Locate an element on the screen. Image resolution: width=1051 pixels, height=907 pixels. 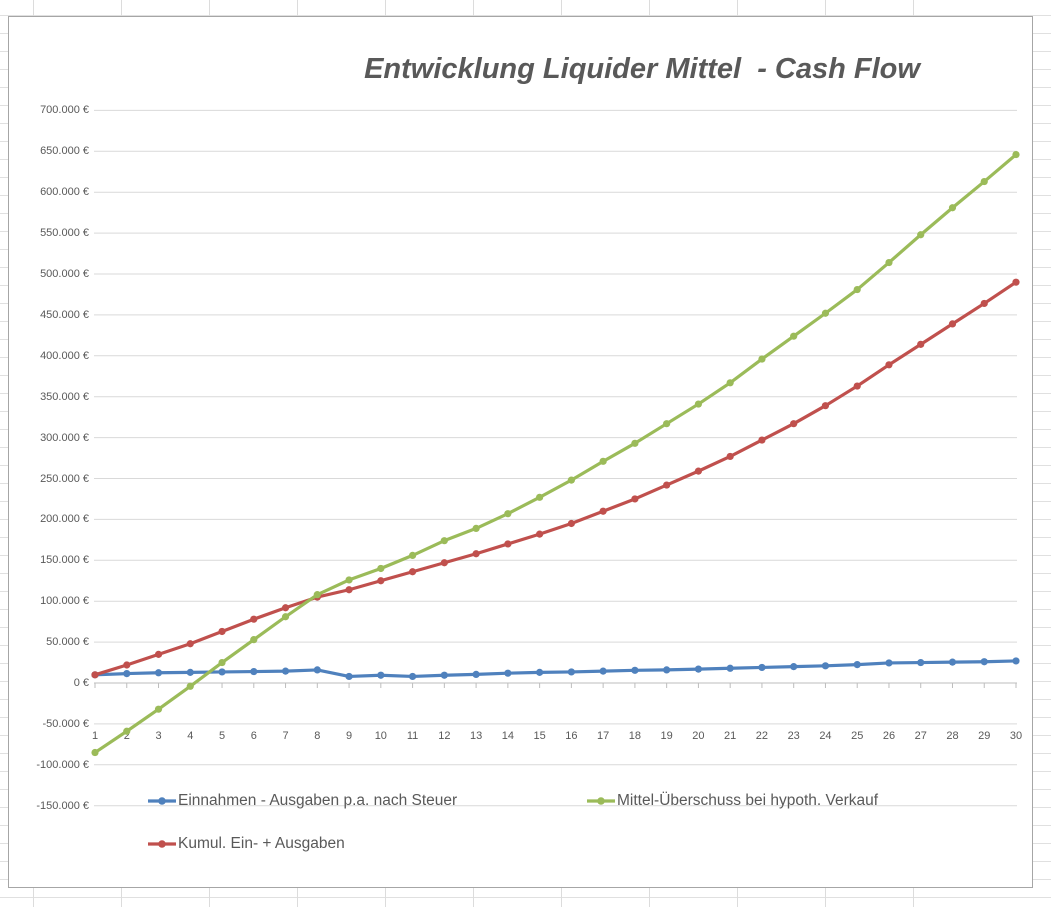
y-tick-label: 550.000 € is located at coordinates (64, 233).